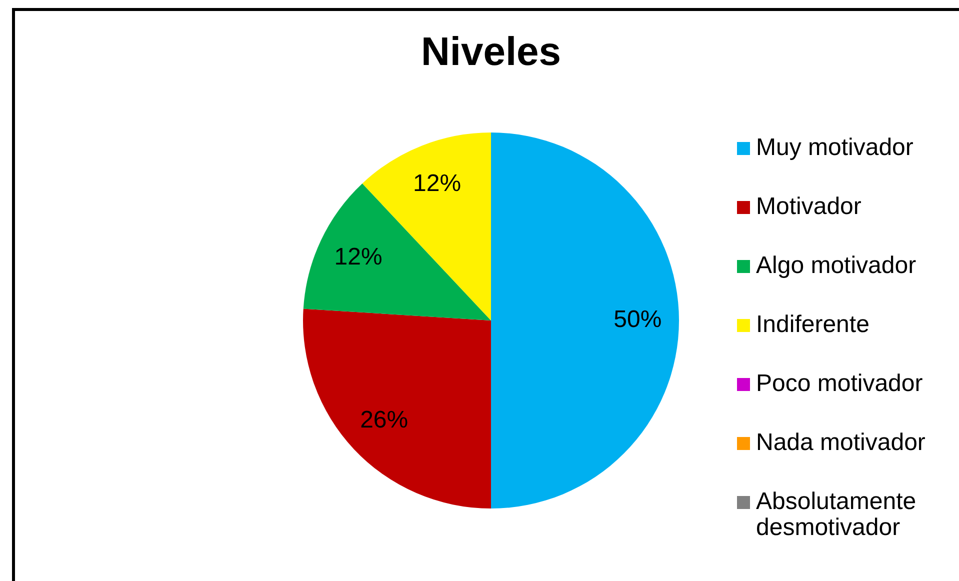  I want to click on legend-label: Indiferente, so click(813, 324).